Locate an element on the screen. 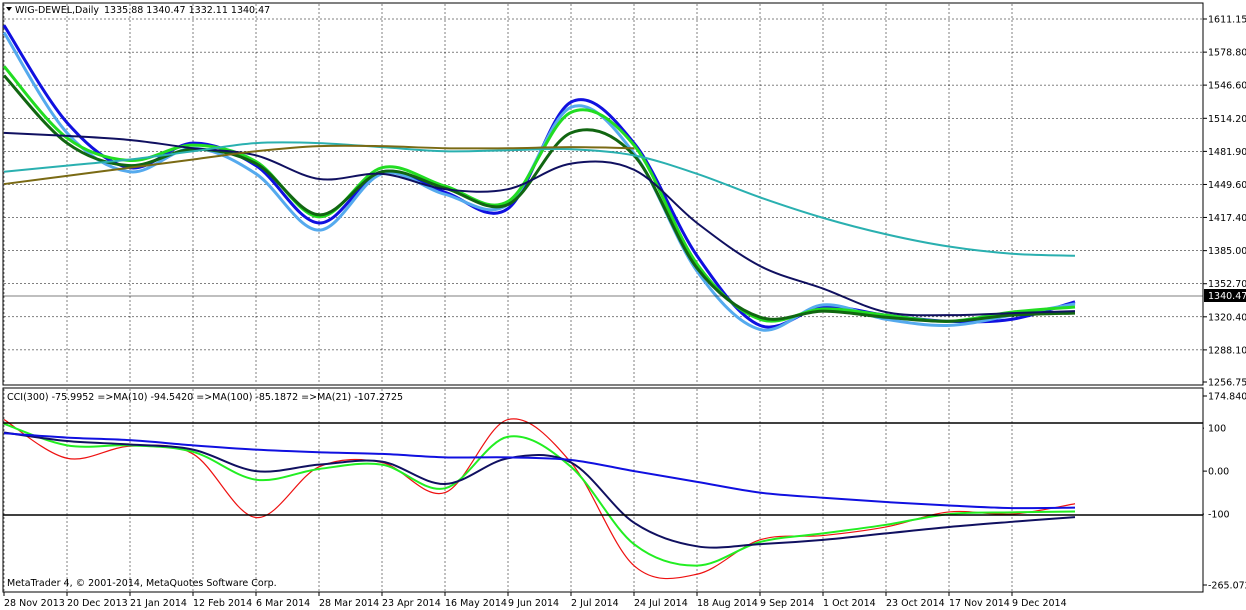 The width and height of the screenshot is (1246, 610). cci-tick-label: 174.8406 is located at coordinates (1227, 397).